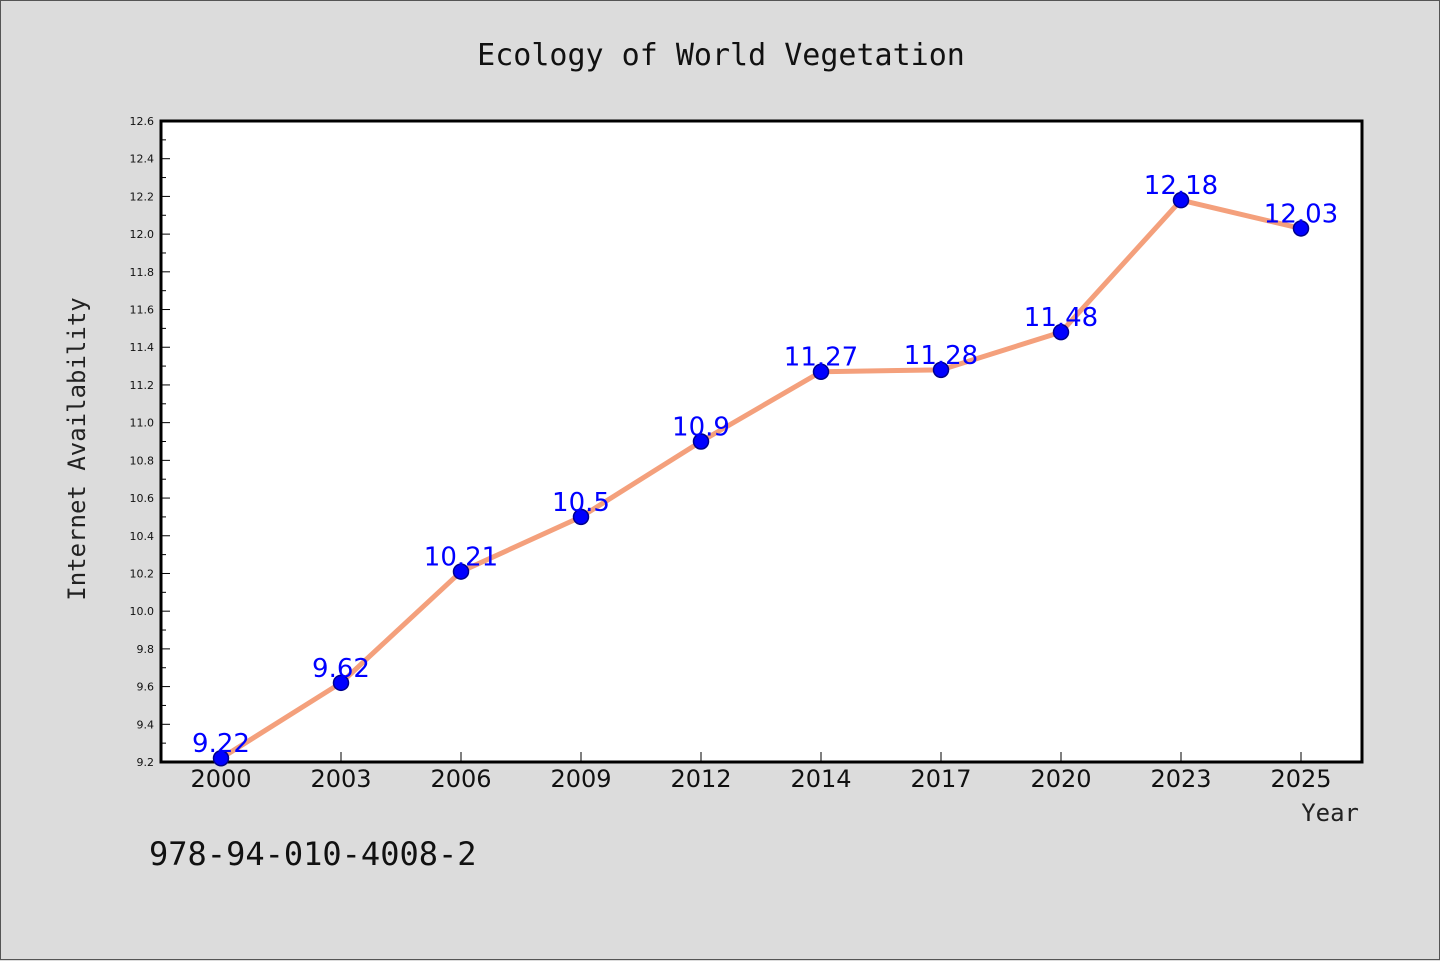 The width and height of the screenshot is (1440, 961). Describe the element at coordinates (820, 779) in the screenshot. I see `x-tick-label: 2014` at that location.